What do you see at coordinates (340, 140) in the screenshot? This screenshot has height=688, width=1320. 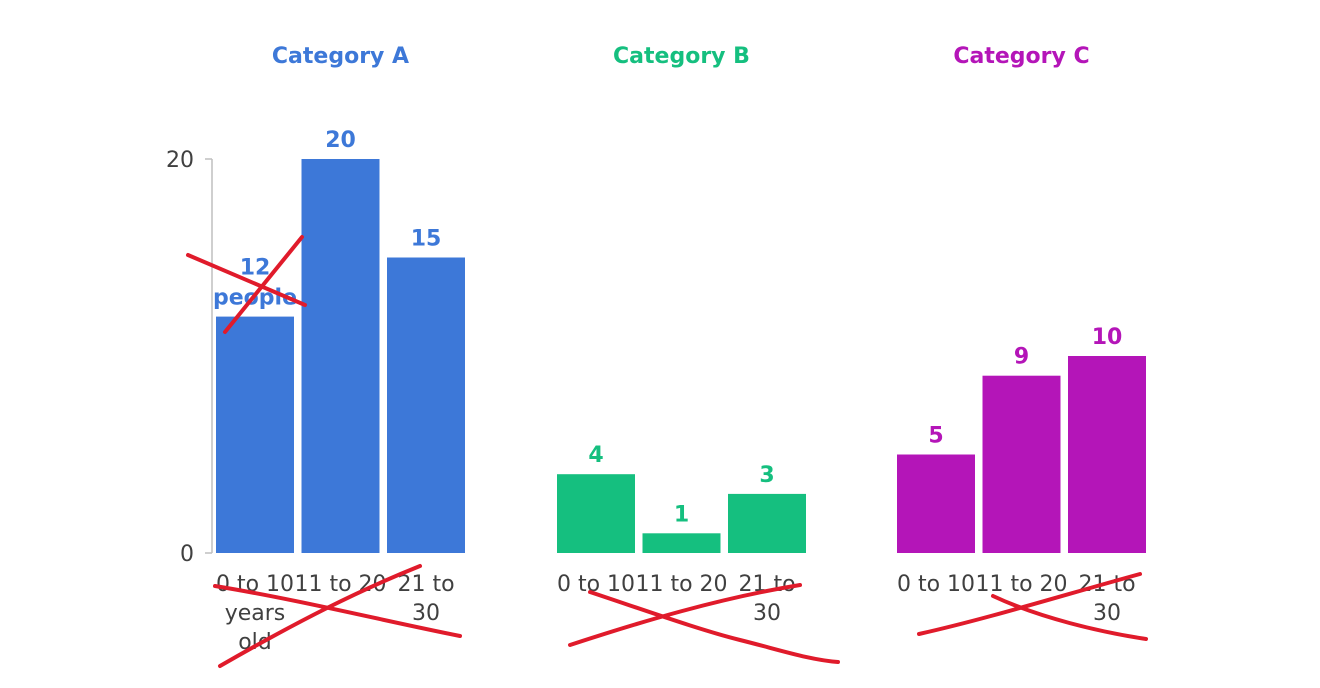 I see `data-label: 20` at bounding box center [340, 140].